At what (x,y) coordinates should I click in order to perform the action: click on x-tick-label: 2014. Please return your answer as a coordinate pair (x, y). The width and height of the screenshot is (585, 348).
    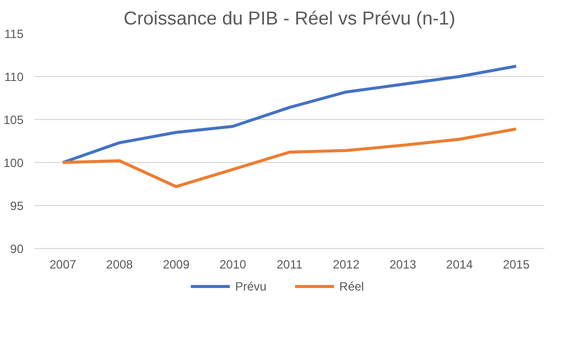
    Looking at the image, I should click on (460, 265).